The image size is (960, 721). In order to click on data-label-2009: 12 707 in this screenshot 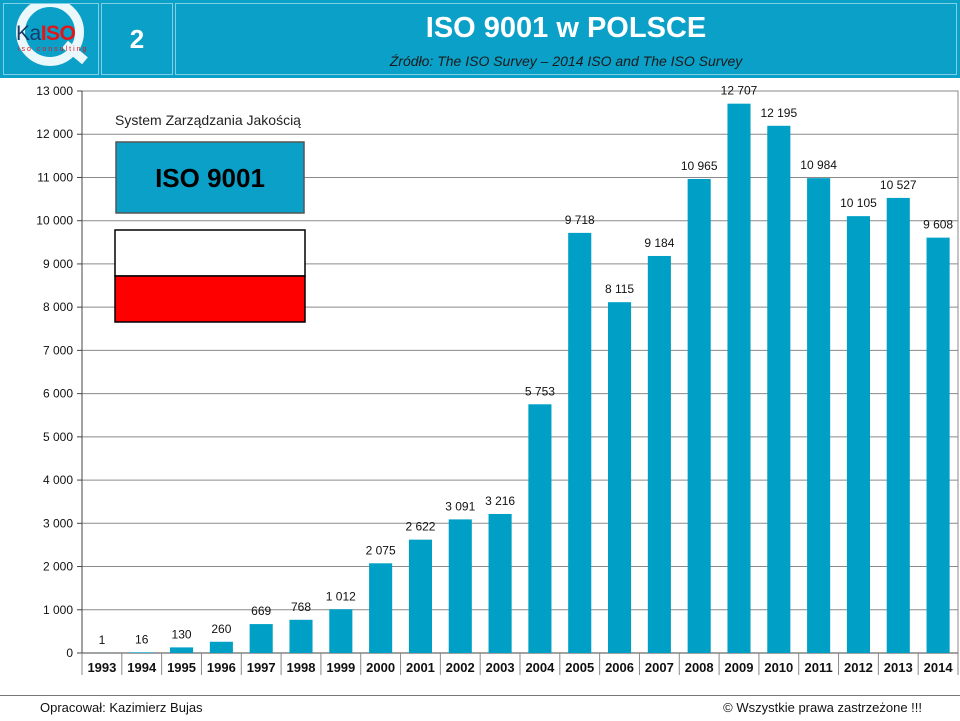, I will do `click(739, 91)`.